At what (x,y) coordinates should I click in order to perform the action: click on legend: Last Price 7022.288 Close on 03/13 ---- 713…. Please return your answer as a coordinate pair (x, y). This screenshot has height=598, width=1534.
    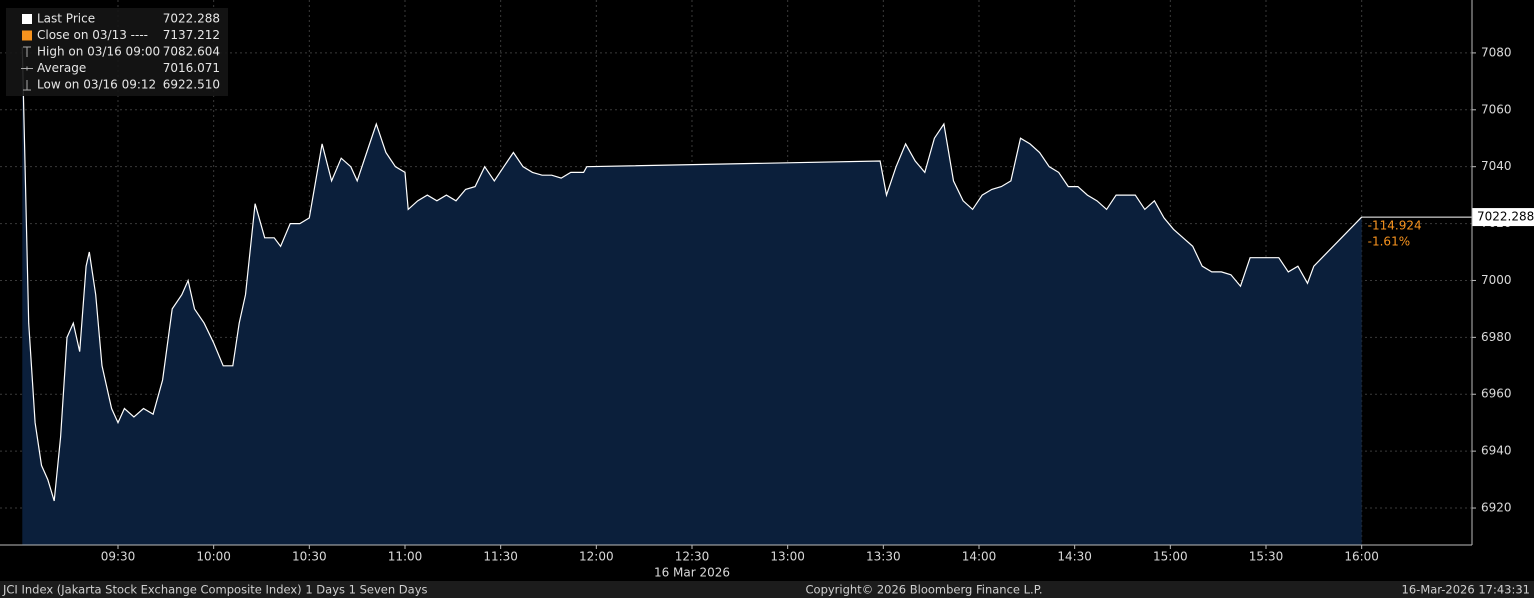
    Looking at the image, I should click on (117, 52).